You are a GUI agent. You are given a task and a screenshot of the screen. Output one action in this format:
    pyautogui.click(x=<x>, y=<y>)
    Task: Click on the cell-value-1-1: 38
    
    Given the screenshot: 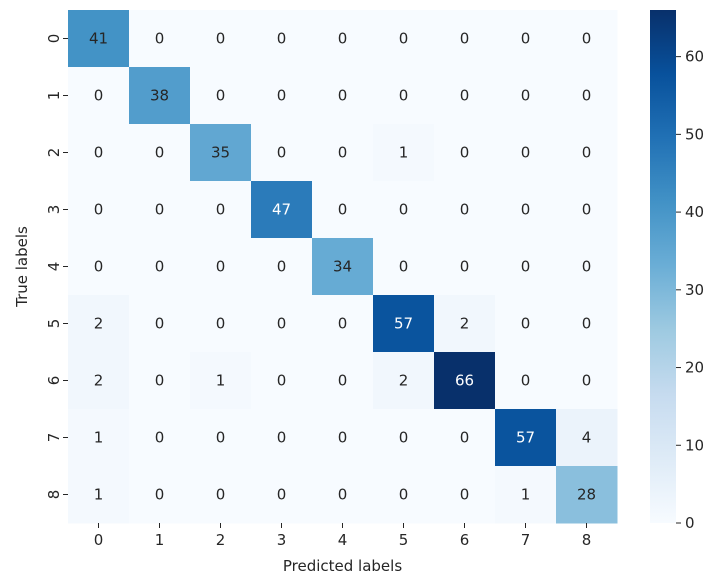 What is the action you would take?
    pyautogui.click(x=159, y=96)
    